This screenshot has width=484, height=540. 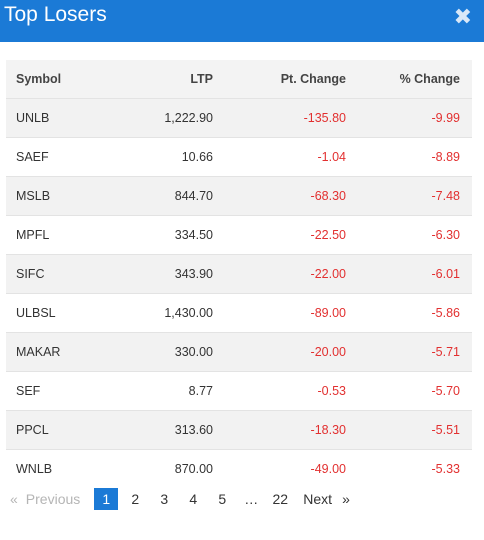 What do you see at coordinates (188, 312) in the screenshot?
I see `ltp-cell: 1,430.00` at bounding box center [188, 312].